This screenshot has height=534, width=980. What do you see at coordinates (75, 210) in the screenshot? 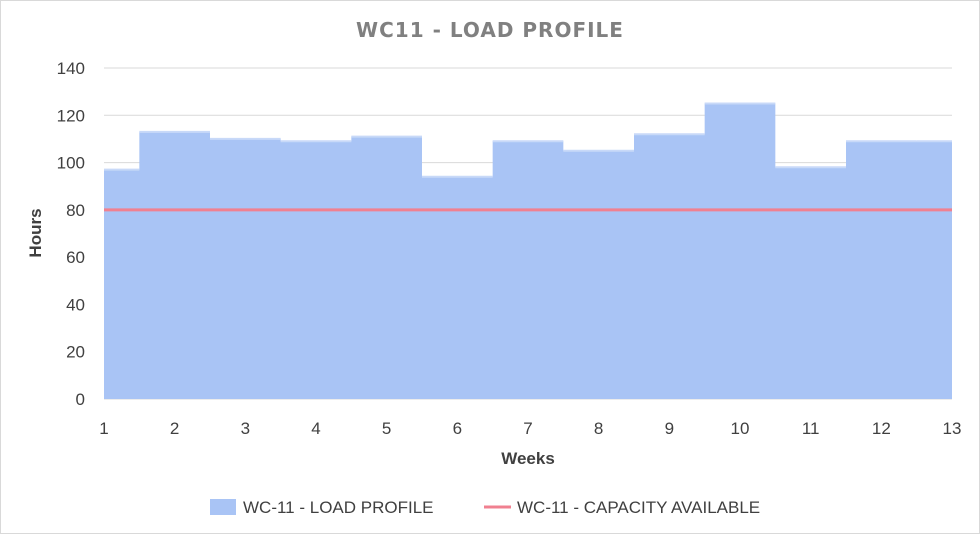
I see `y-tick-label-80: 80` at bounding box center [75, 210].